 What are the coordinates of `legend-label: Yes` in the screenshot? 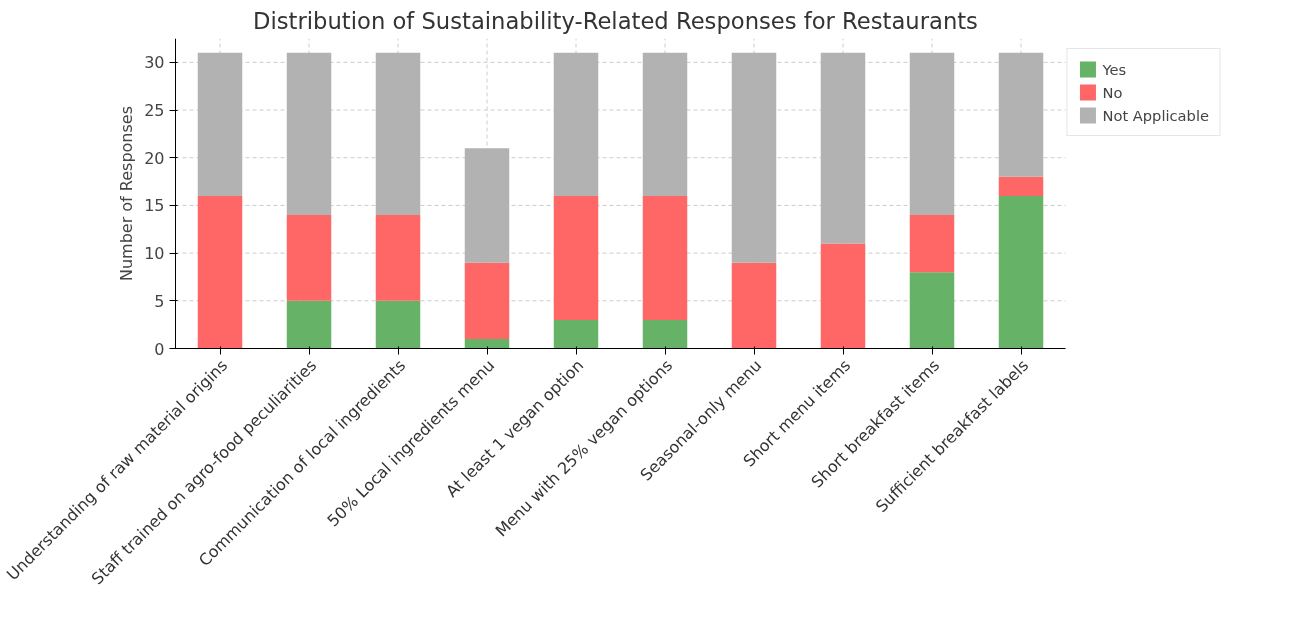 It's located at (1114, 69).